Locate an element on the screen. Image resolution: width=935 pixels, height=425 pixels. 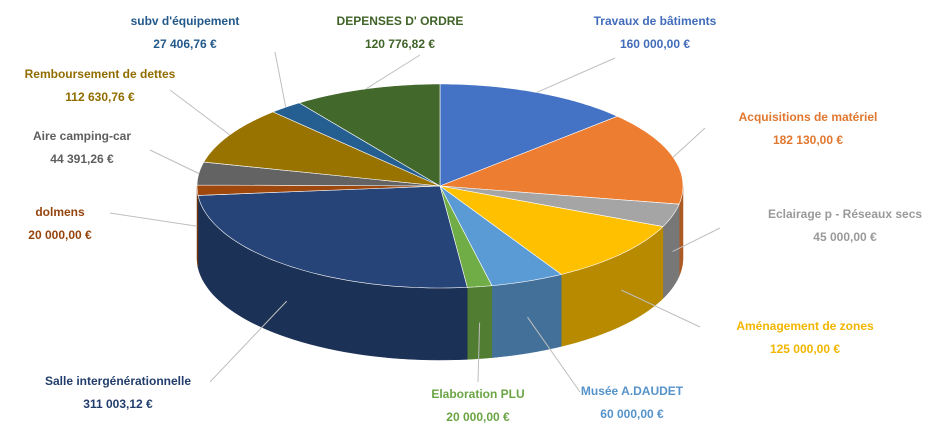
category-label: Musée A.DAUDET is located at coordinates (632, 391).